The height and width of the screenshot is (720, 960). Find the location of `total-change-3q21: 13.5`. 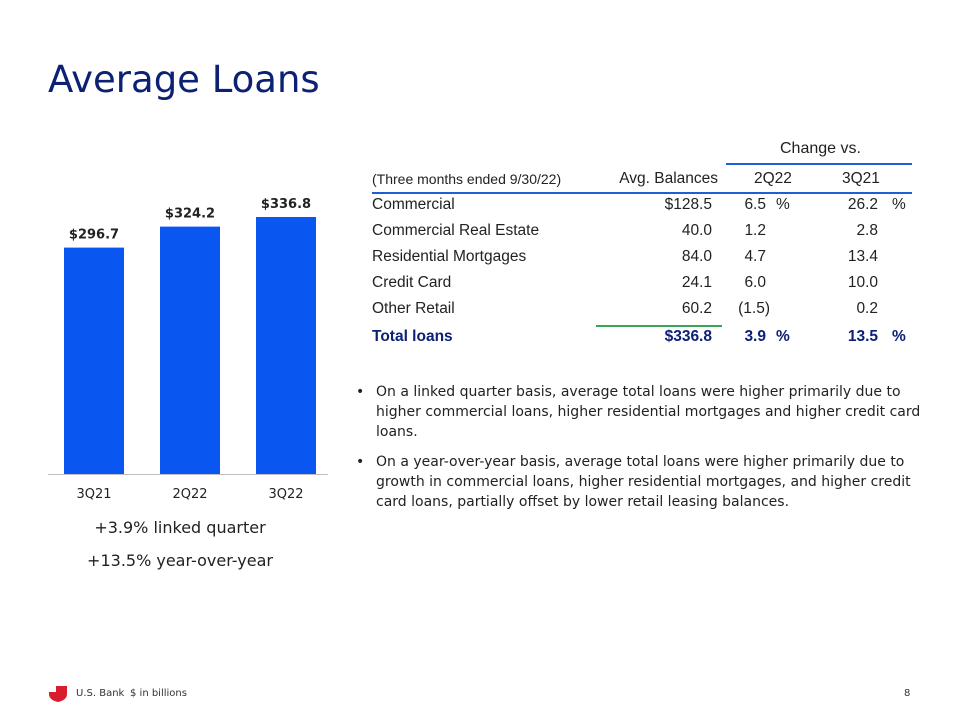

total-change-3q21: 13.5 is located at coordinates (862, 336).